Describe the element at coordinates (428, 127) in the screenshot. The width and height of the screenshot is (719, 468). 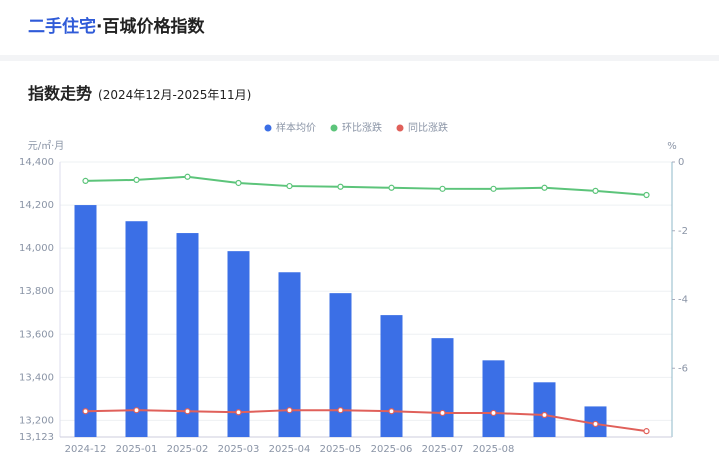
I see `legend-label: 同比涨跌` at that location.